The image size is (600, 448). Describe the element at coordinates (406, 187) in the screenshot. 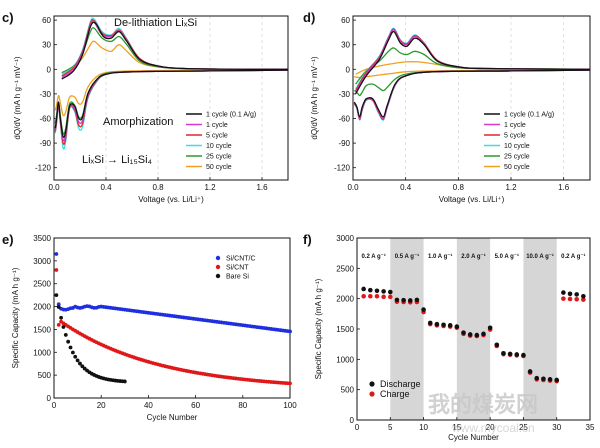

I see `x-tick-label: 0.4` at that location.